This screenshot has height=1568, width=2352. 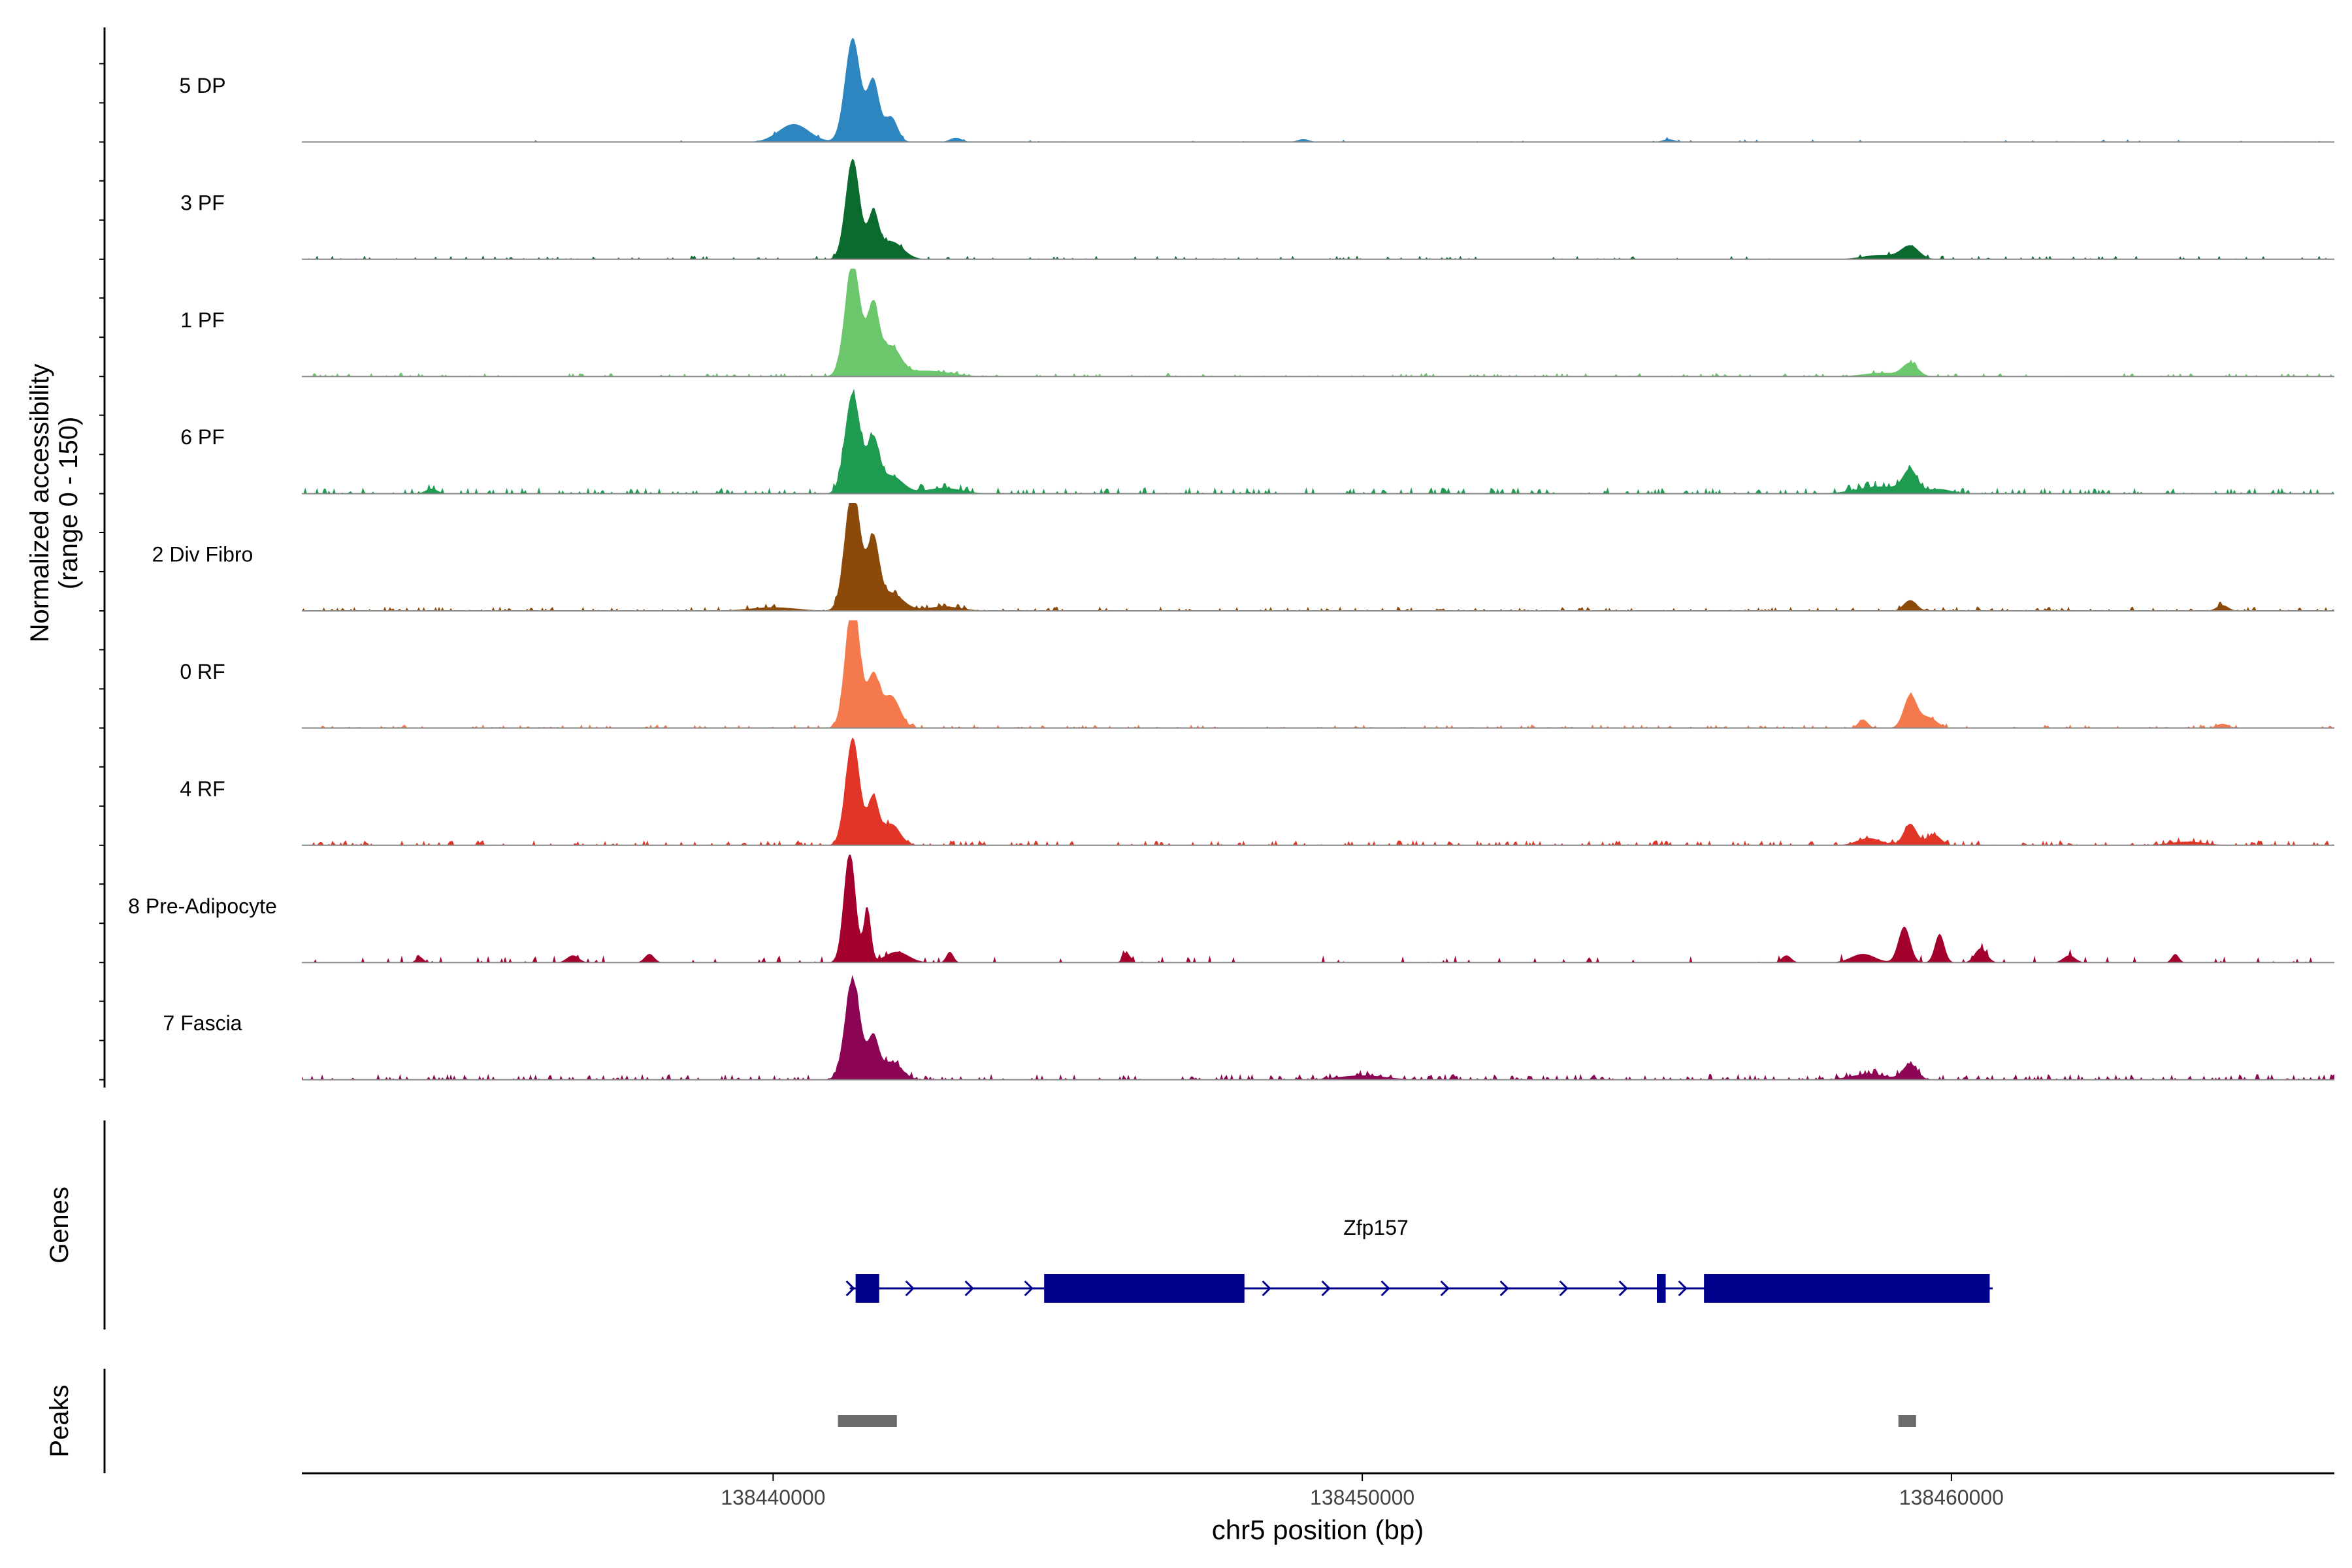 I want to click on coverage-track: 4 RF, so click(x=1257, y=792).